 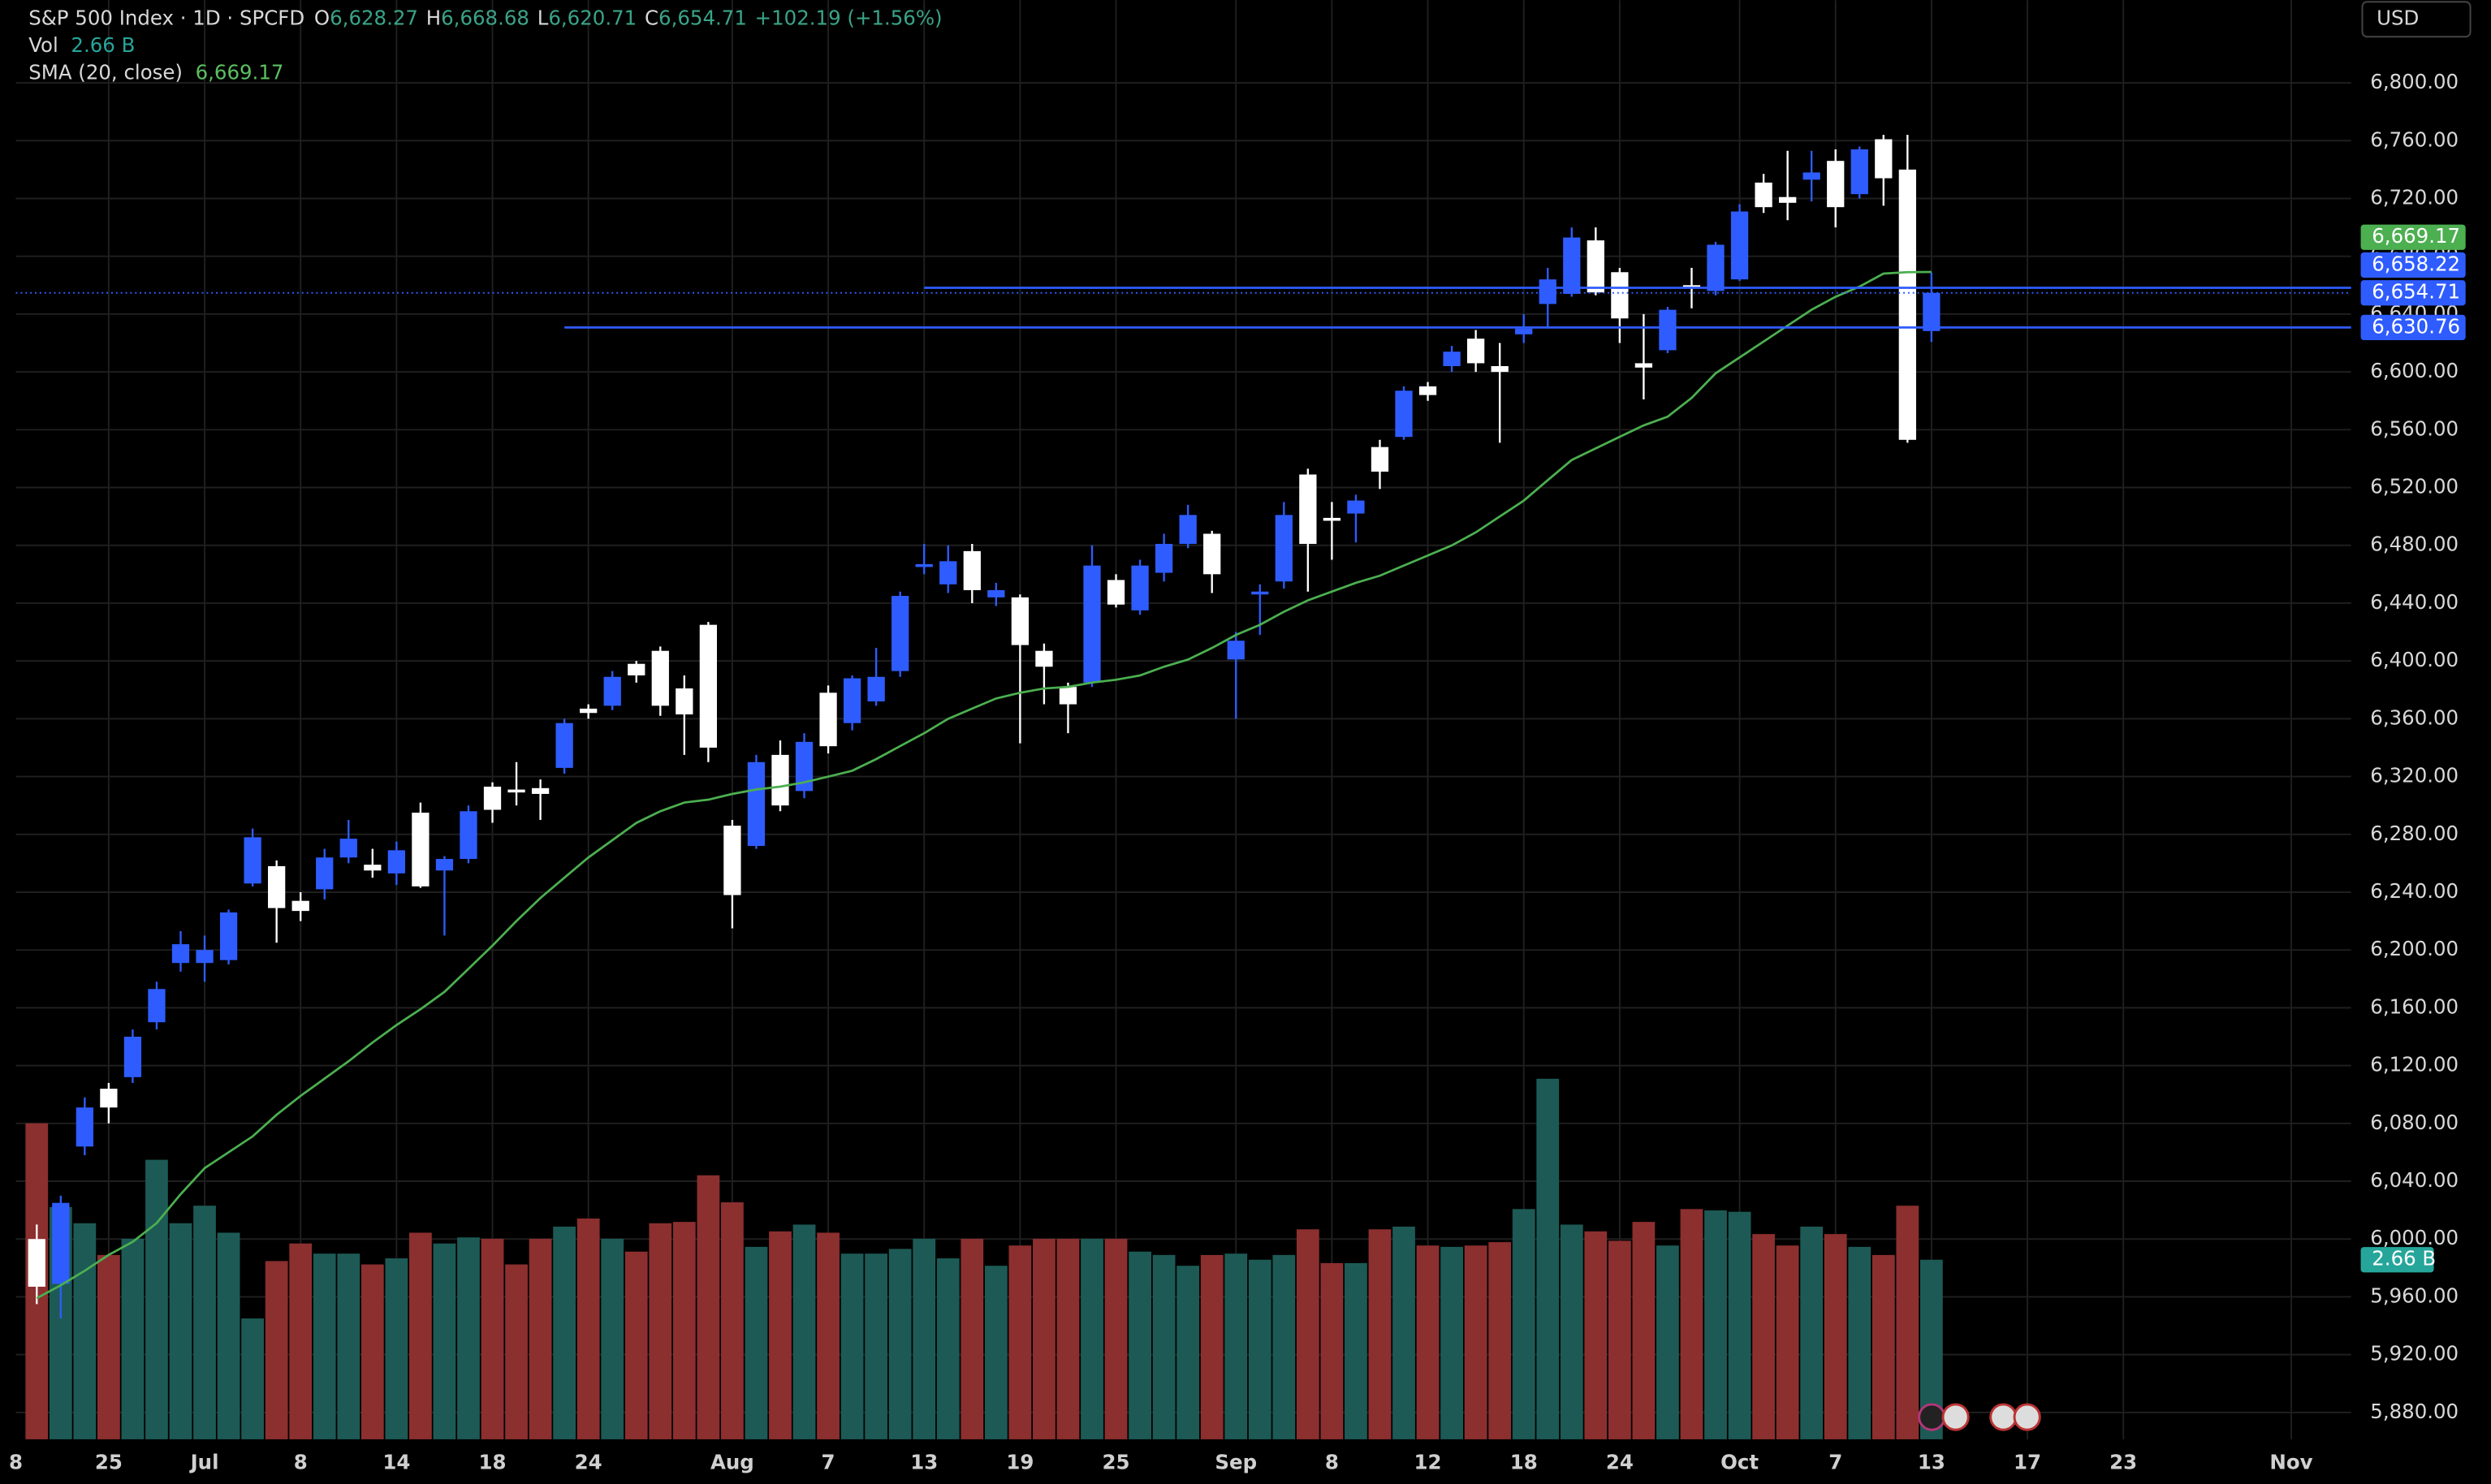 What do you see at coordinates (204, 1461) in the screenshot?
I see `x-tick-label: Jul` at bounding box center [204, 1461].